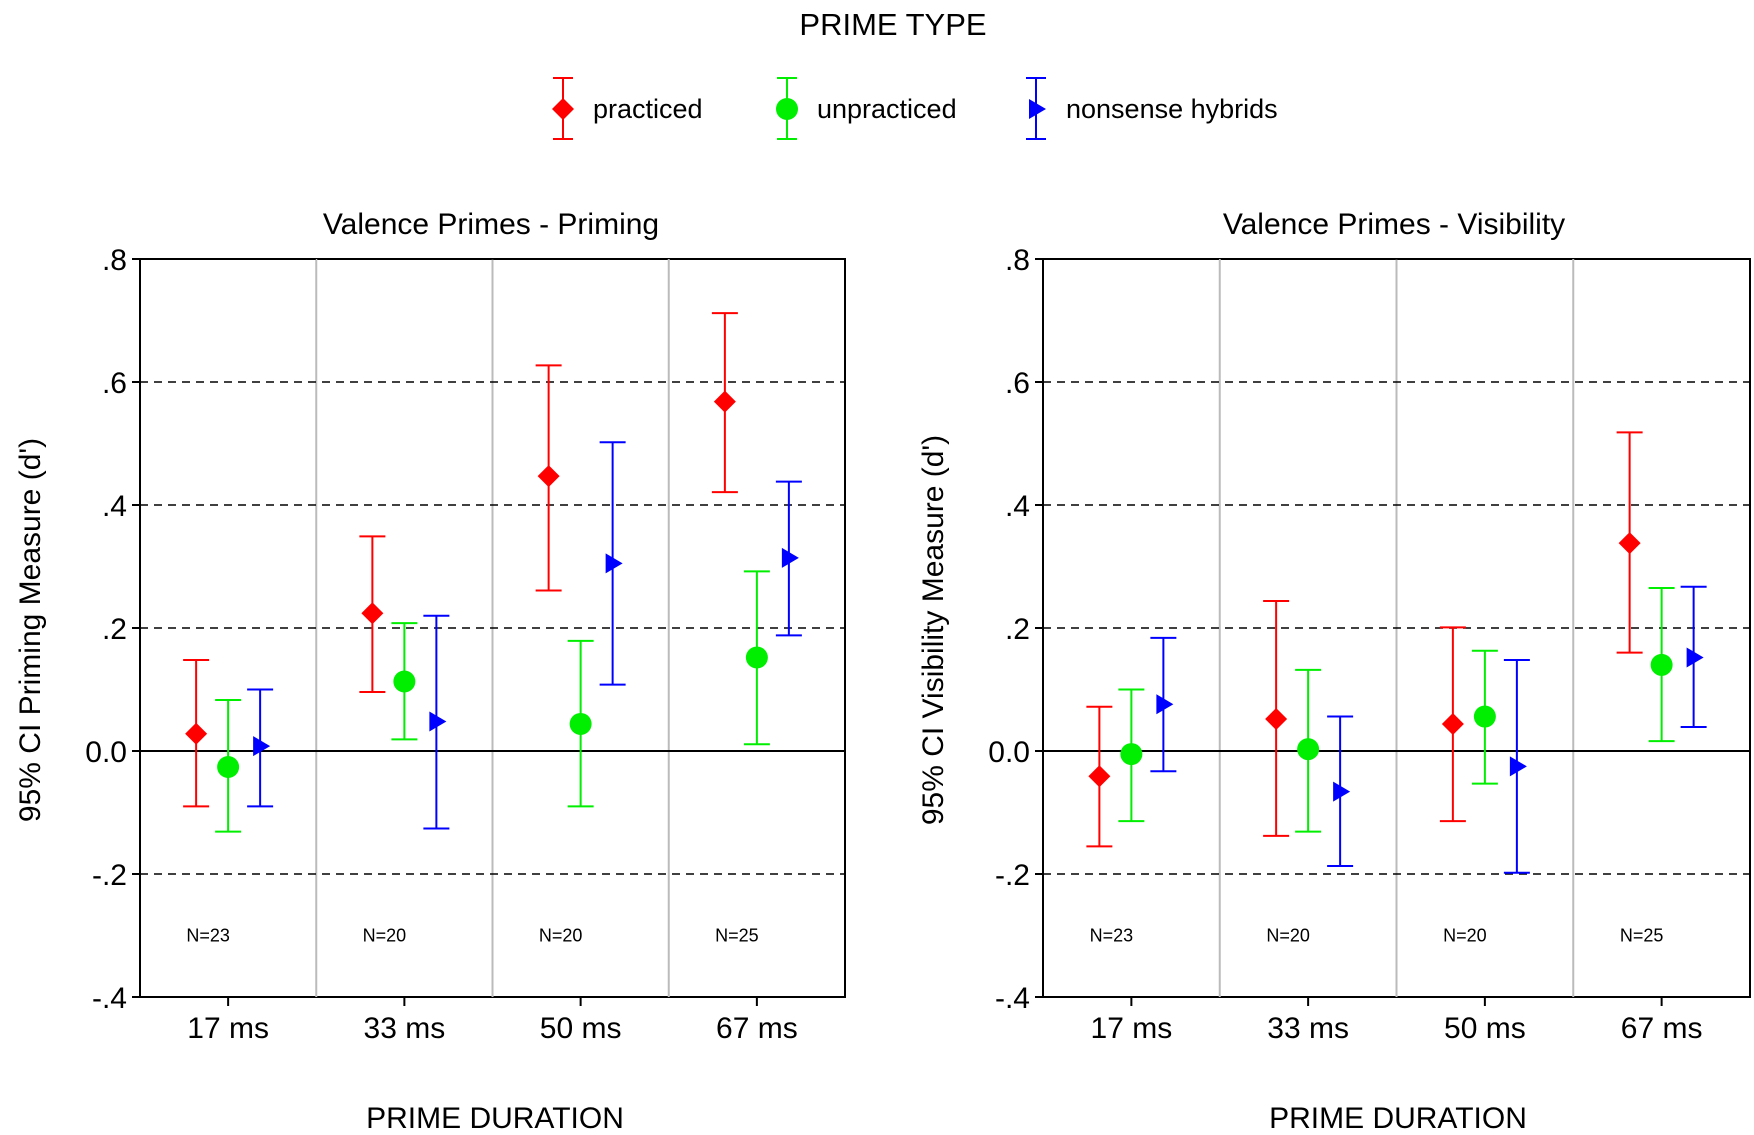 This screenshot has height=1135, width=1754. I want to click on legend-entry-nonsense-hybrids: nonsense hybrids, so click(1152, 108).